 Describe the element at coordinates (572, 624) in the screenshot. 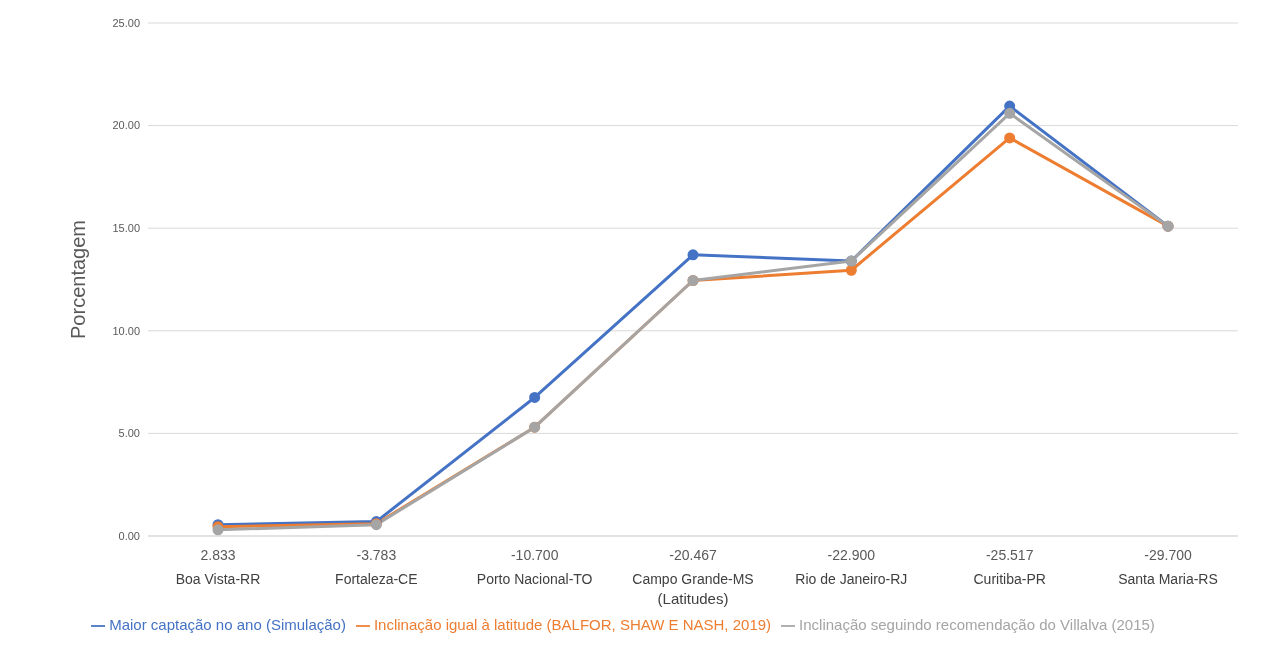

I see `legend-label: Inclinação igual à latitude (BALFOR, SHAW E NASH, 2019)` at that location.